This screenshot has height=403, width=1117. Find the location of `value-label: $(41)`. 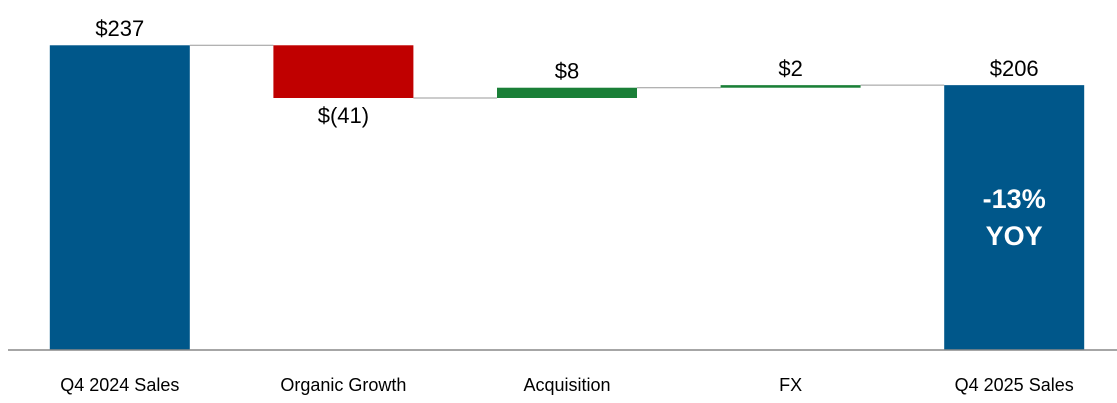

value-label: $(41) is located at coordinates (343, 115).